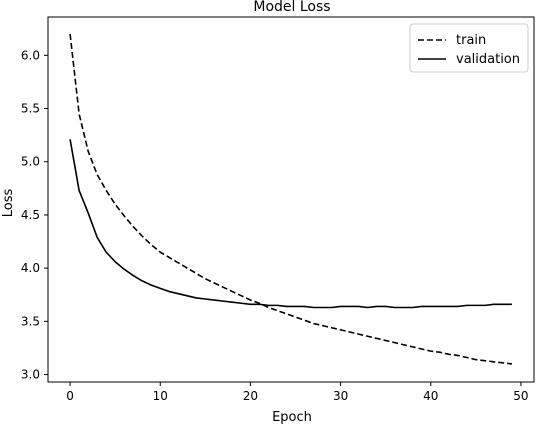 Image resolution: width=538 pixels, height=424 pixels. I want to click on legend-box, so click(469, 48).